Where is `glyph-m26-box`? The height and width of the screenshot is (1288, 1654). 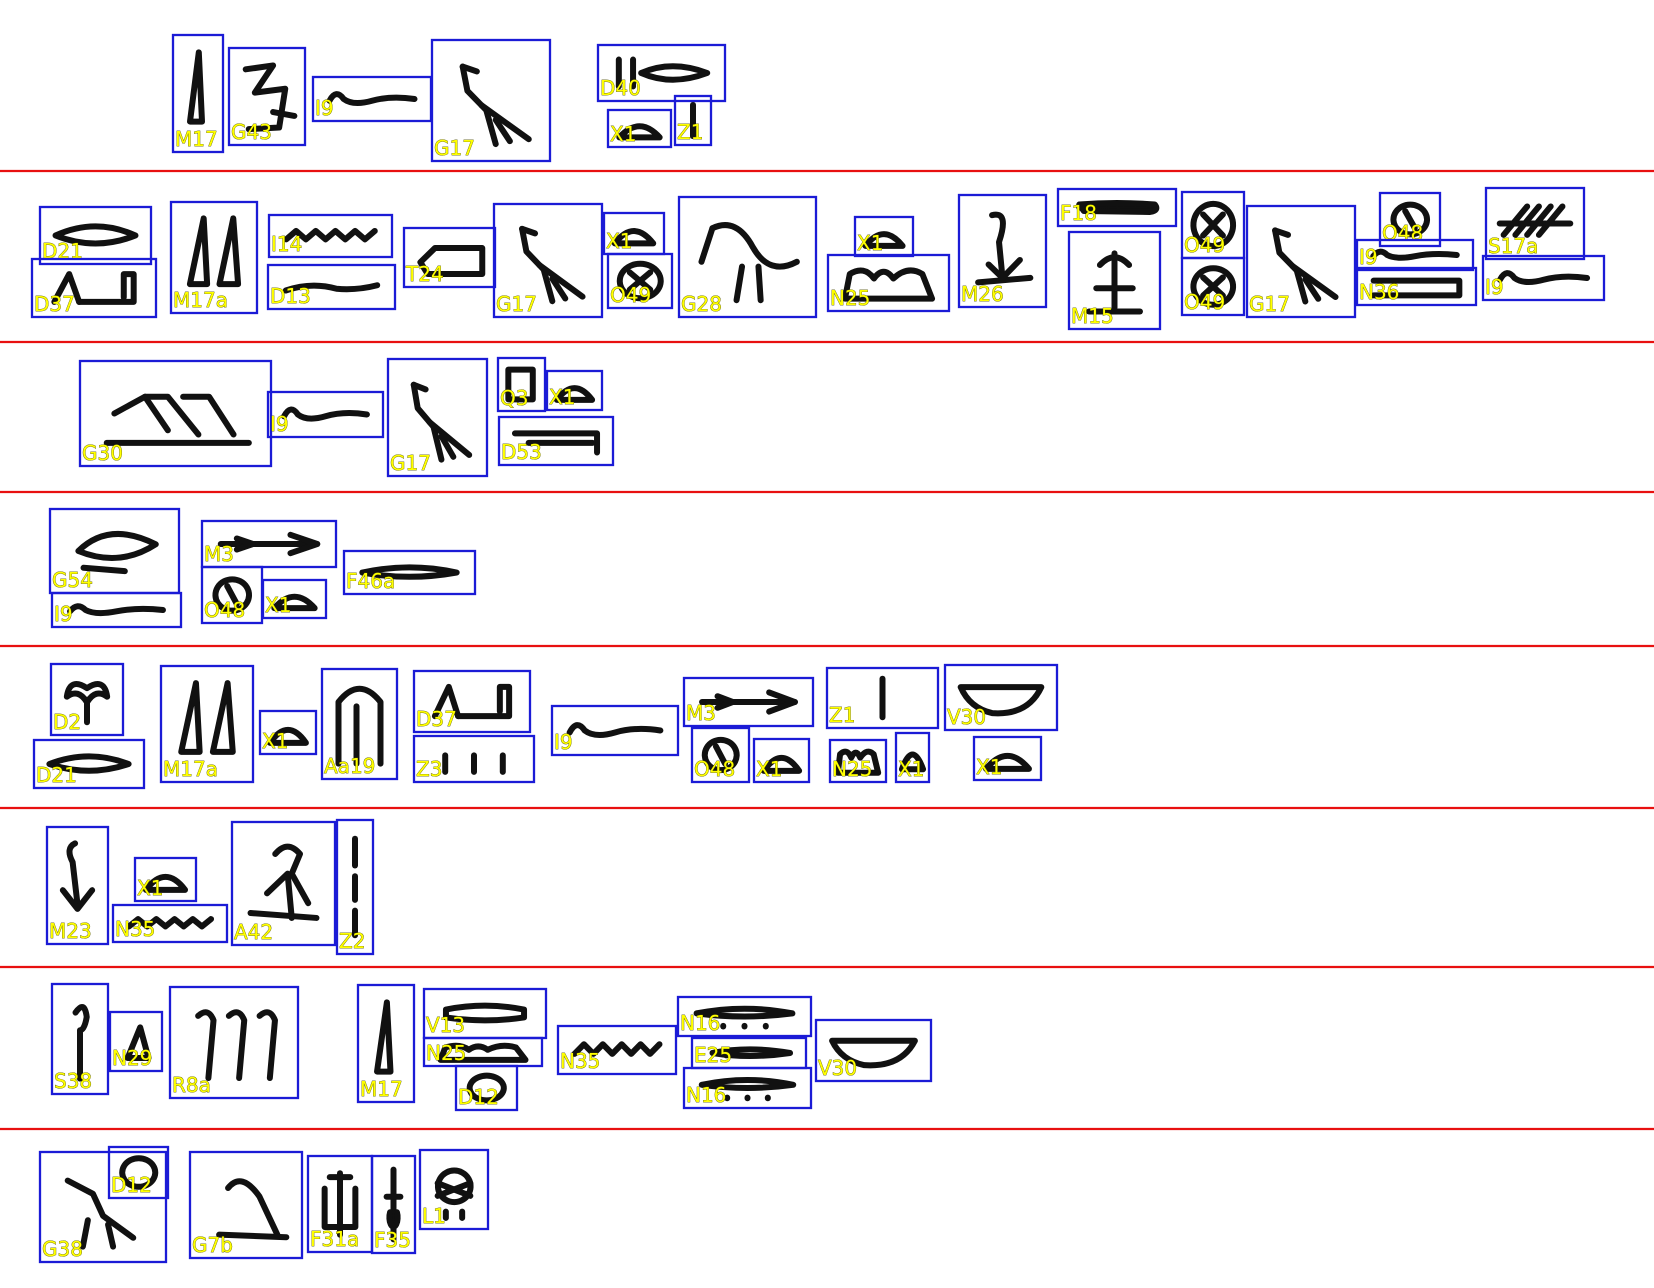 glyph-m26-box is located at coordinates (1002, 251).